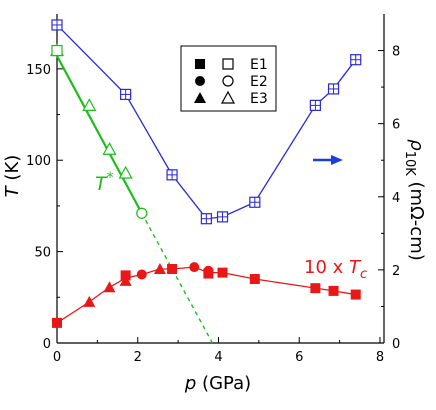  Describe the element at coordinates (396, 198) in the screenshot. I see `y-right-tick-label: 4` at that location.